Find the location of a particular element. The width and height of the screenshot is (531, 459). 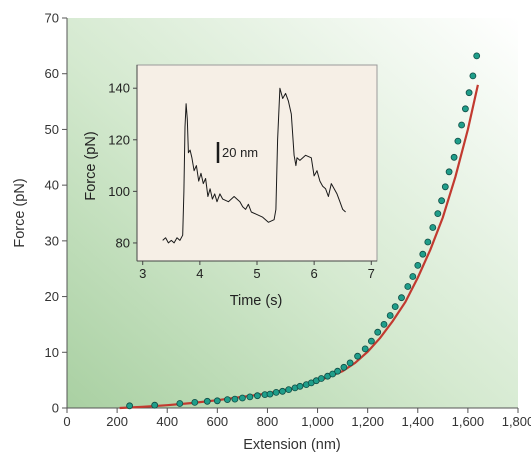

inset-y-axis-title: Force (pN) is located at coordinates (91, 165).